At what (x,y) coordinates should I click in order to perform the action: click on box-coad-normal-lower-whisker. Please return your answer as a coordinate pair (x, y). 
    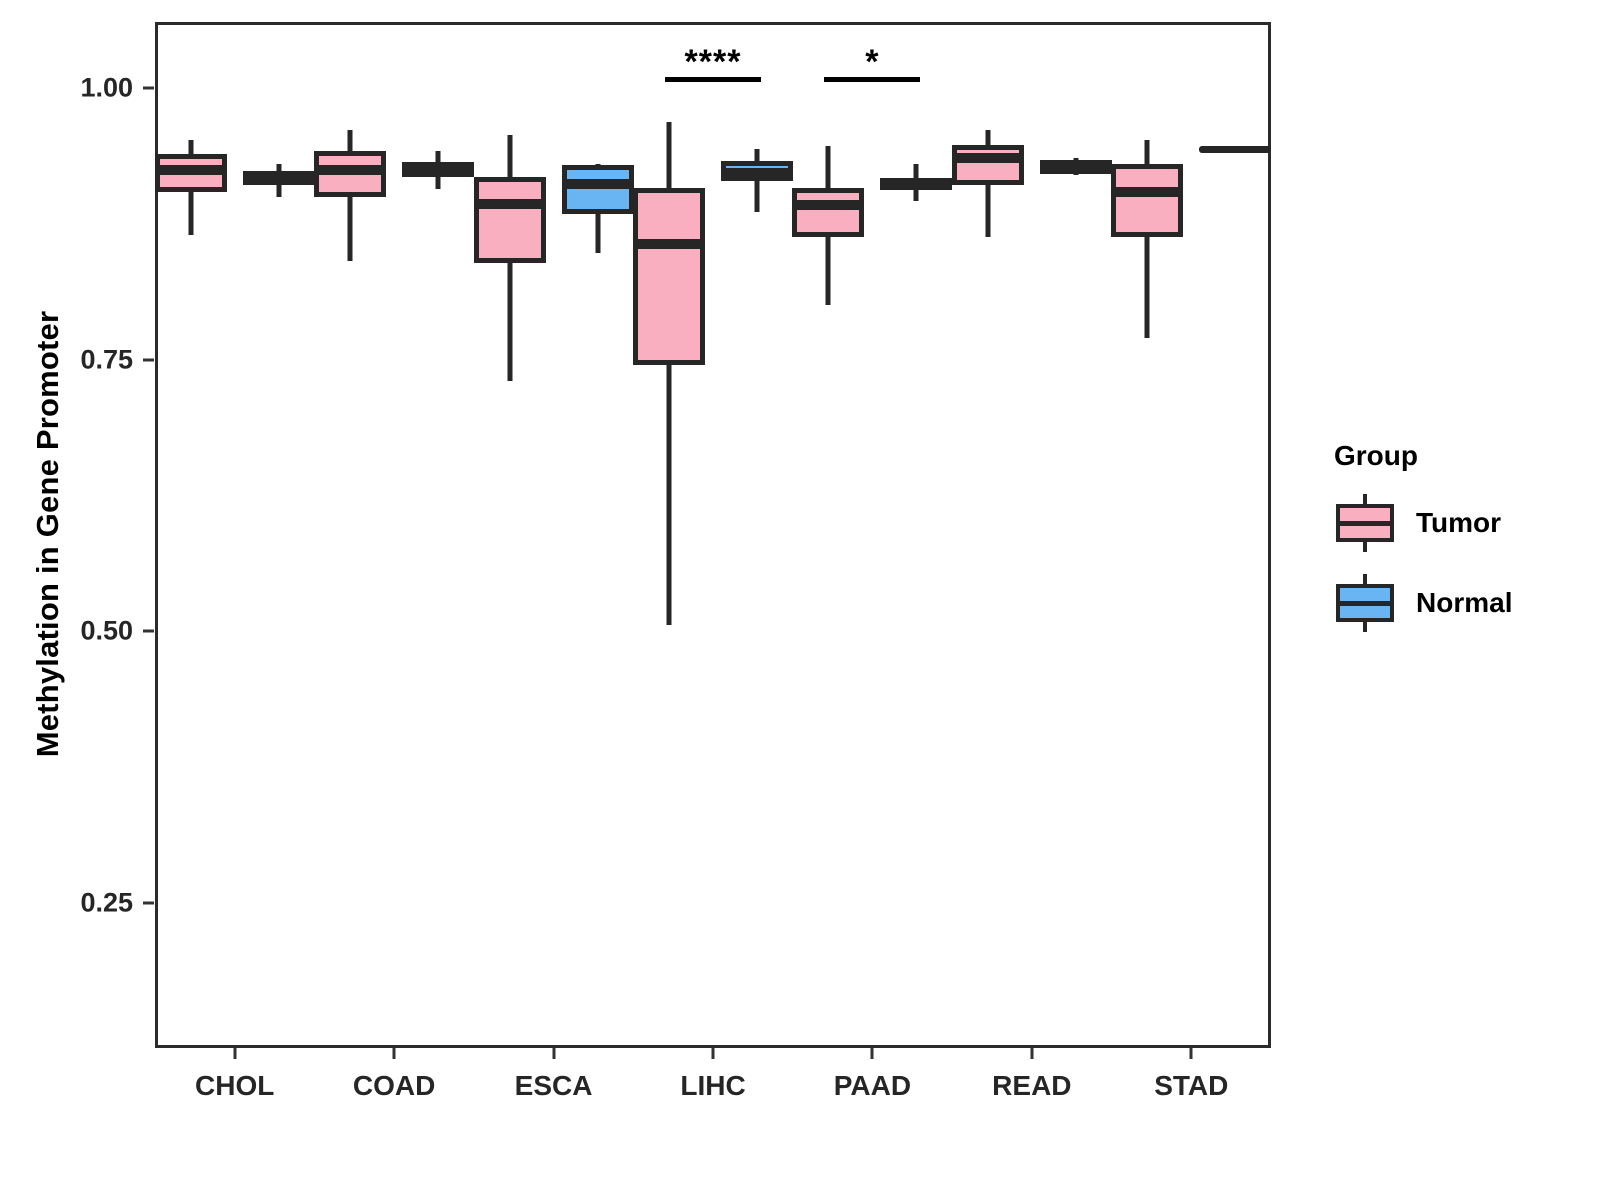
    Looking at the image, I should click on (438, 183).